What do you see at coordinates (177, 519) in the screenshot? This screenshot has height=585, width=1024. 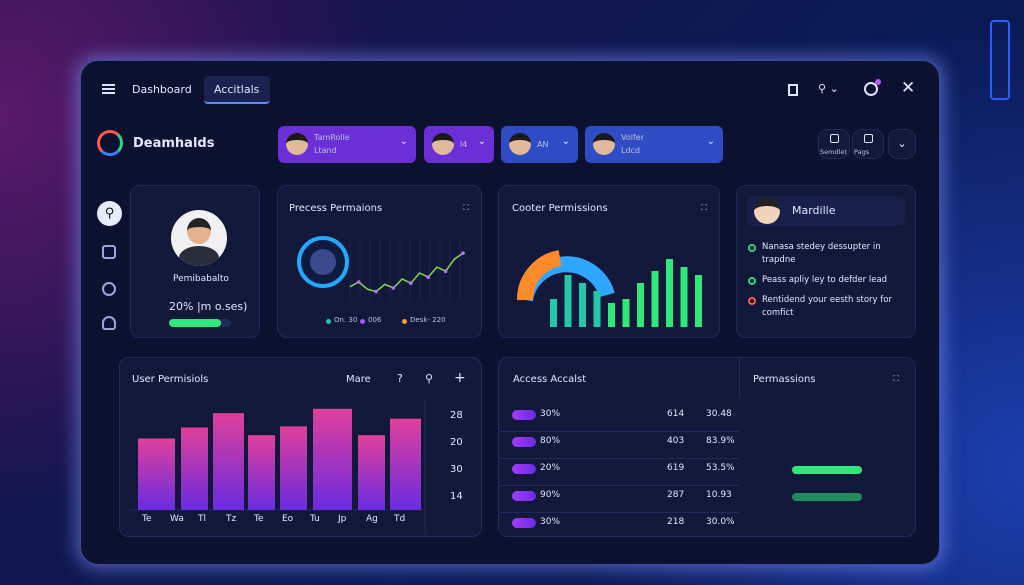 I see `x-tick-label: Wa` at bounding box center [177, 519].